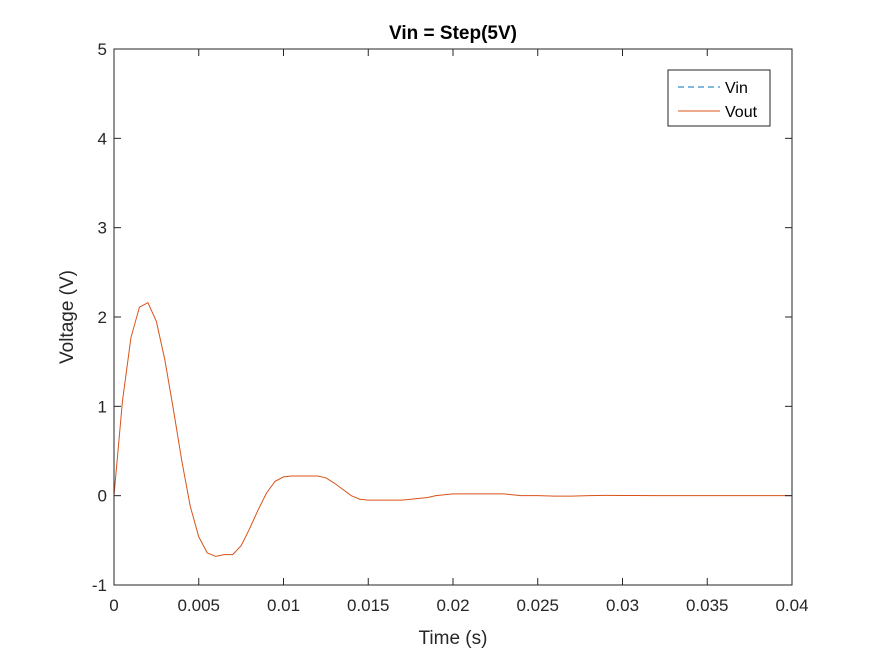 Image resolution: width=875 pixels, height=656 pixels. Describe the element at coordinates (102, 317) in the screenshot. I see `y-tick-label: 2` at that location.